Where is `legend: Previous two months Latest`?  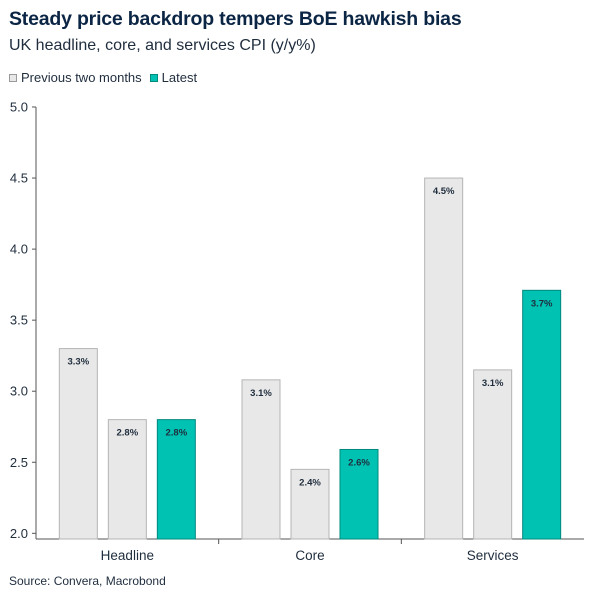 legend: Previous two months Latest is located at coordinates (107, 77).